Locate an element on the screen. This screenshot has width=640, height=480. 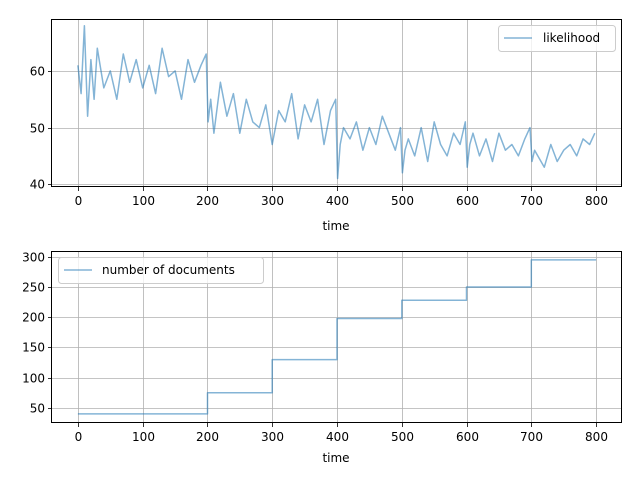
likelihood-y-tick-label: 40 is located at coordinates (37, 185).